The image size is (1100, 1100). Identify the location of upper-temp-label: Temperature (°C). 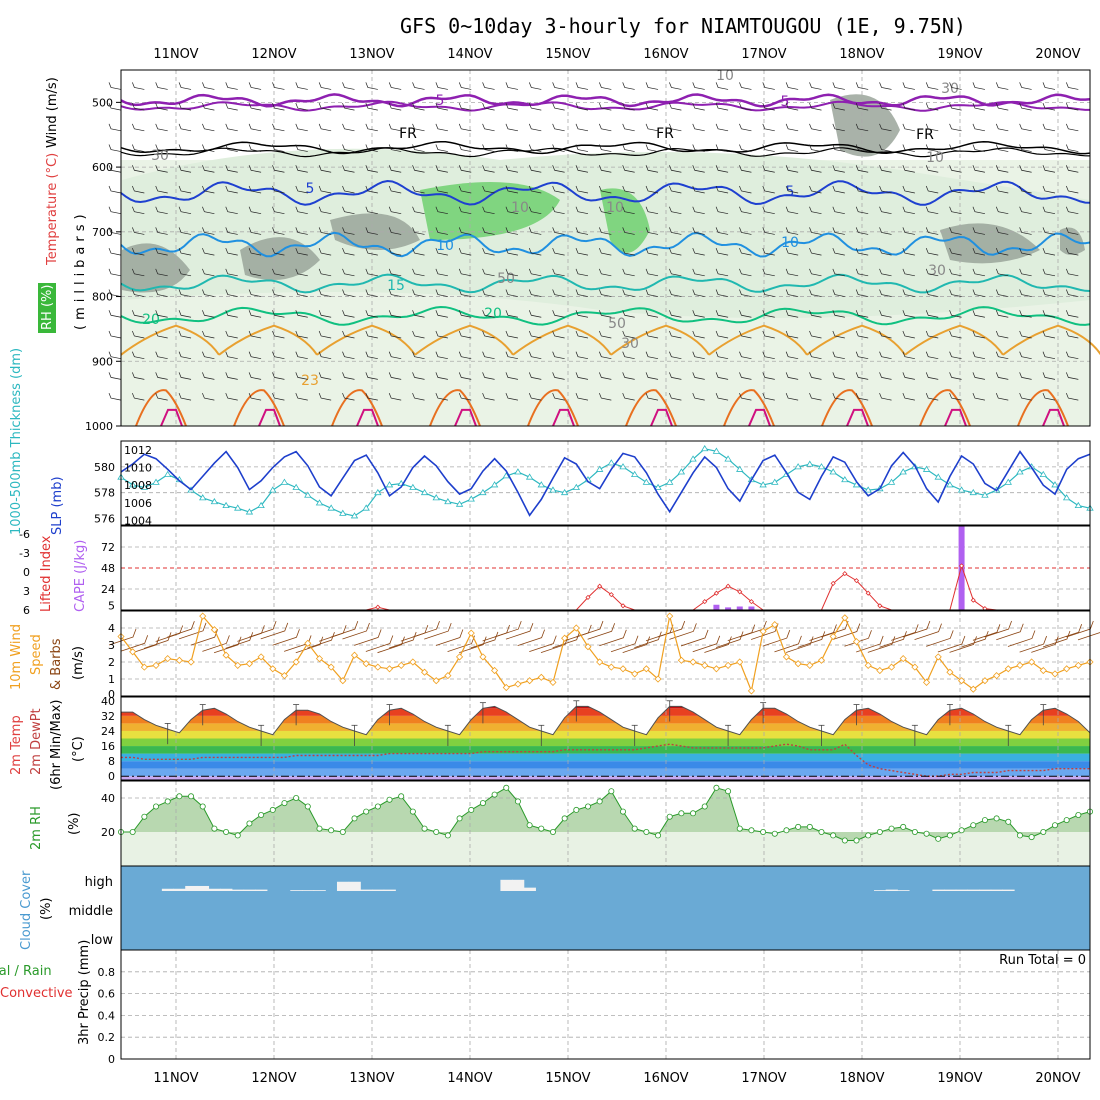
(52, 209).